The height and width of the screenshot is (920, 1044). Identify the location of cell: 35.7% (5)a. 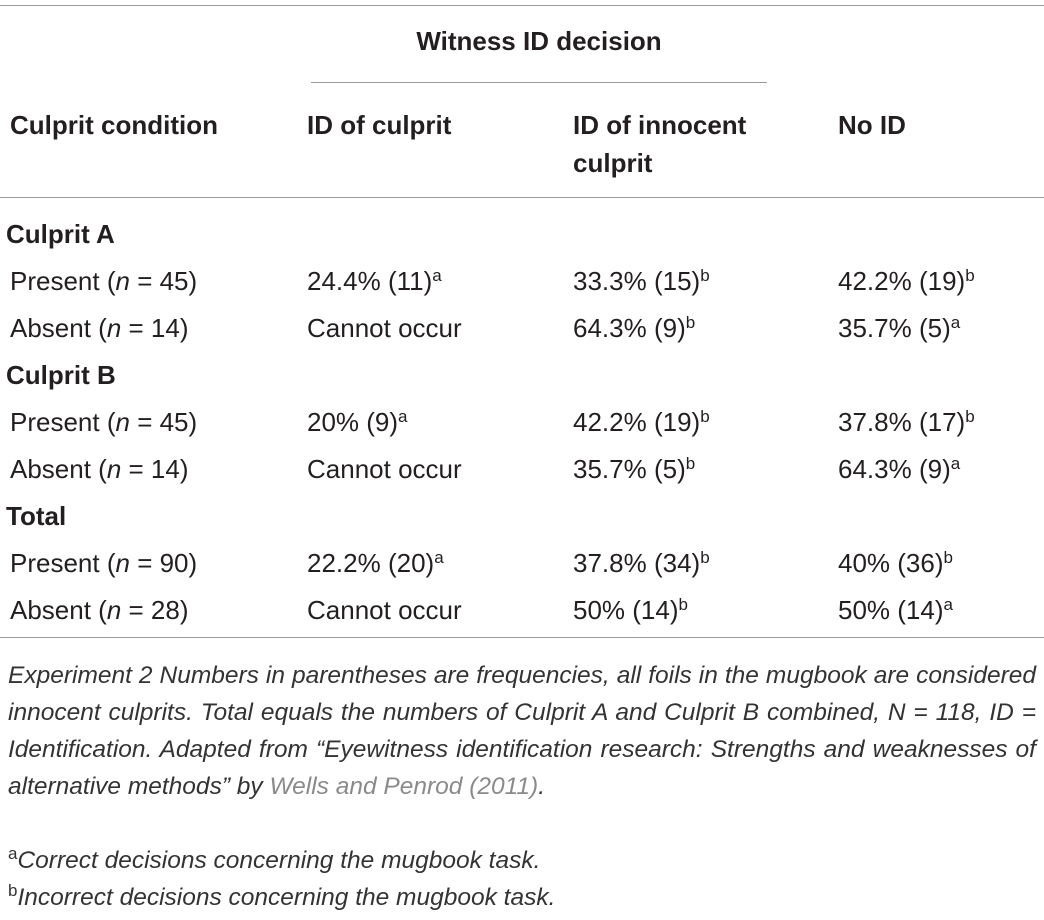
(899, 328).